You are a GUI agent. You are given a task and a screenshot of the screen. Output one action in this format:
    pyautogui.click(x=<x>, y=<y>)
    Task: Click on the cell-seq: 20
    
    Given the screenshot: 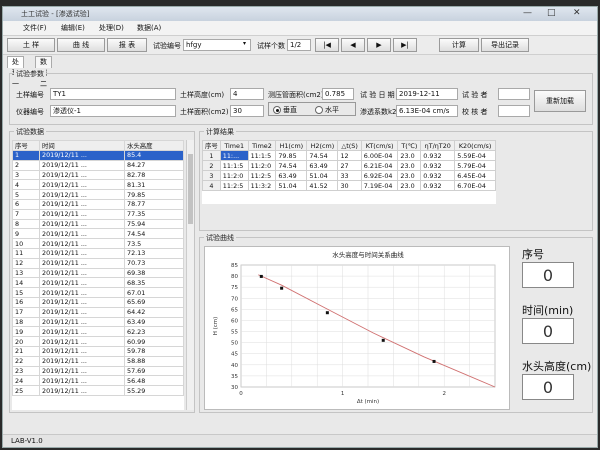 What is the action you would take?
    pyautogui.click(x=26, y=341)
    